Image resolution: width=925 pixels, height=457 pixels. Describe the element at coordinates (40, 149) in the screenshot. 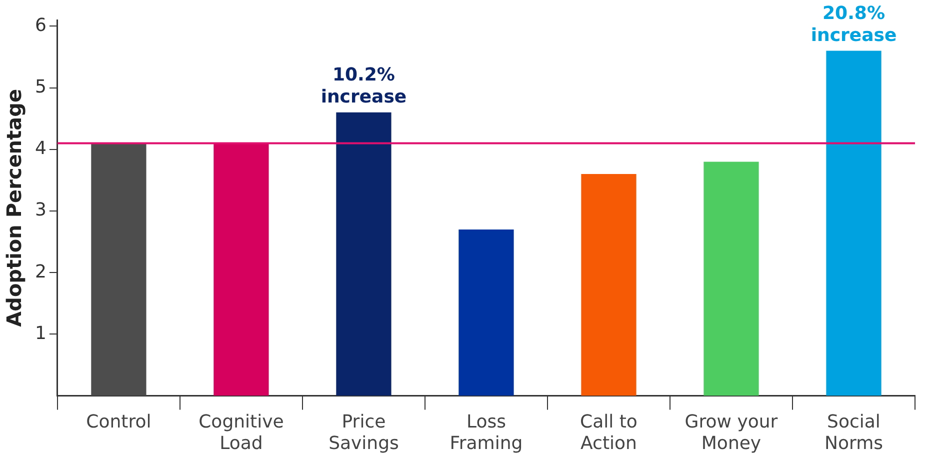

I see `y-tick-label: 4` at that location.